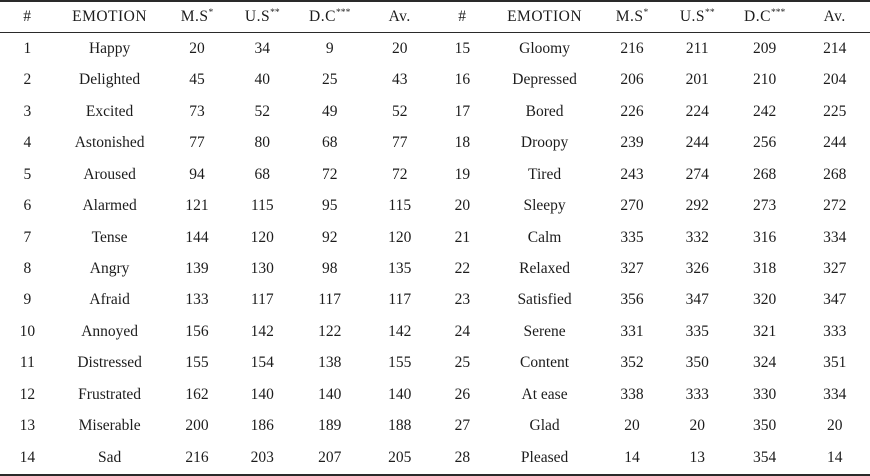  What do you see at coordinates (435, 268) in the screenshot?
I see `table-row: 8 Angry 139 130 98 135 22 Relaxed 327 326 318 327` at bounding box center [435, 268].